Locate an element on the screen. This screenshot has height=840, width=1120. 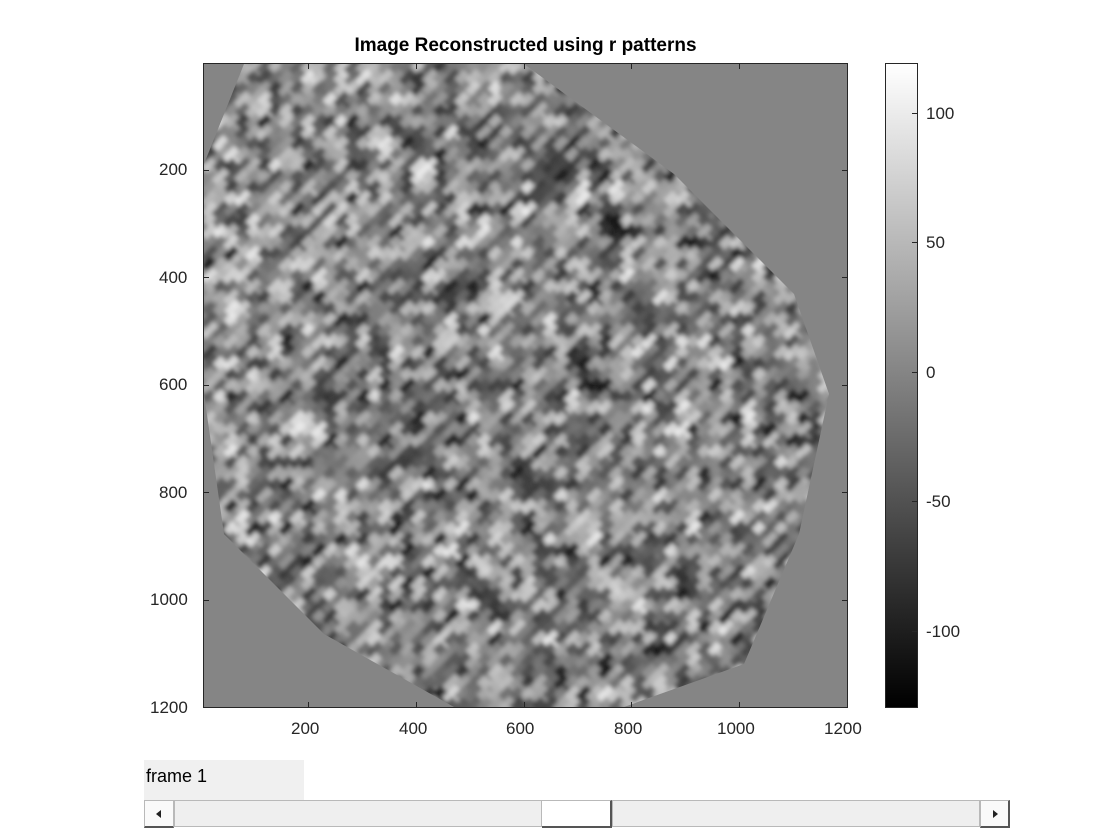
y-tick-label: 1000 is located at coordinates (169, 599).